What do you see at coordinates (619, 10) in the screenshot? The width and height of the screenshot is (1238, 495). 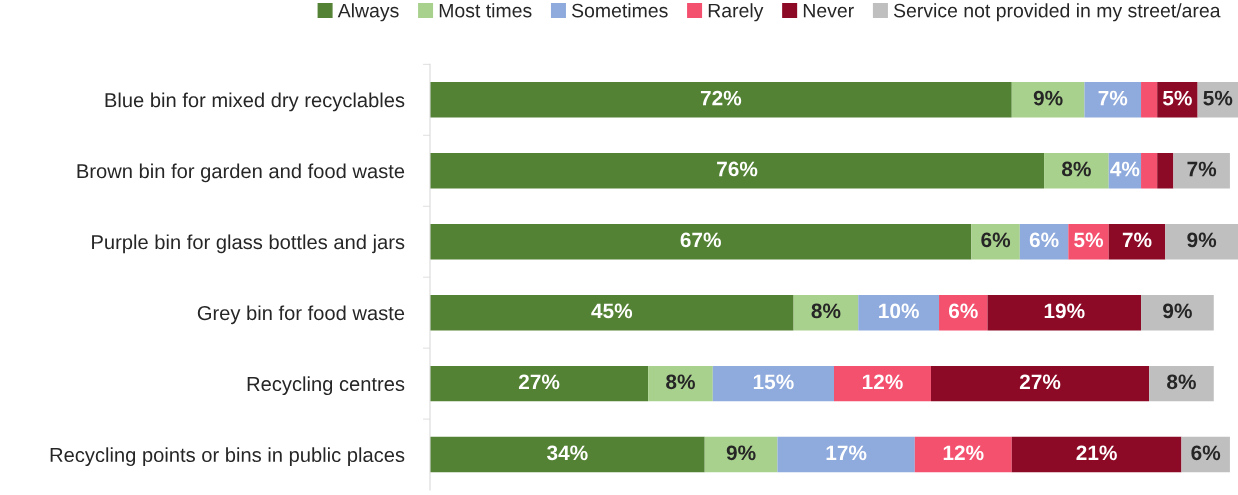 I see `legend-label: Sometimes` at bounding box center [619, 10].